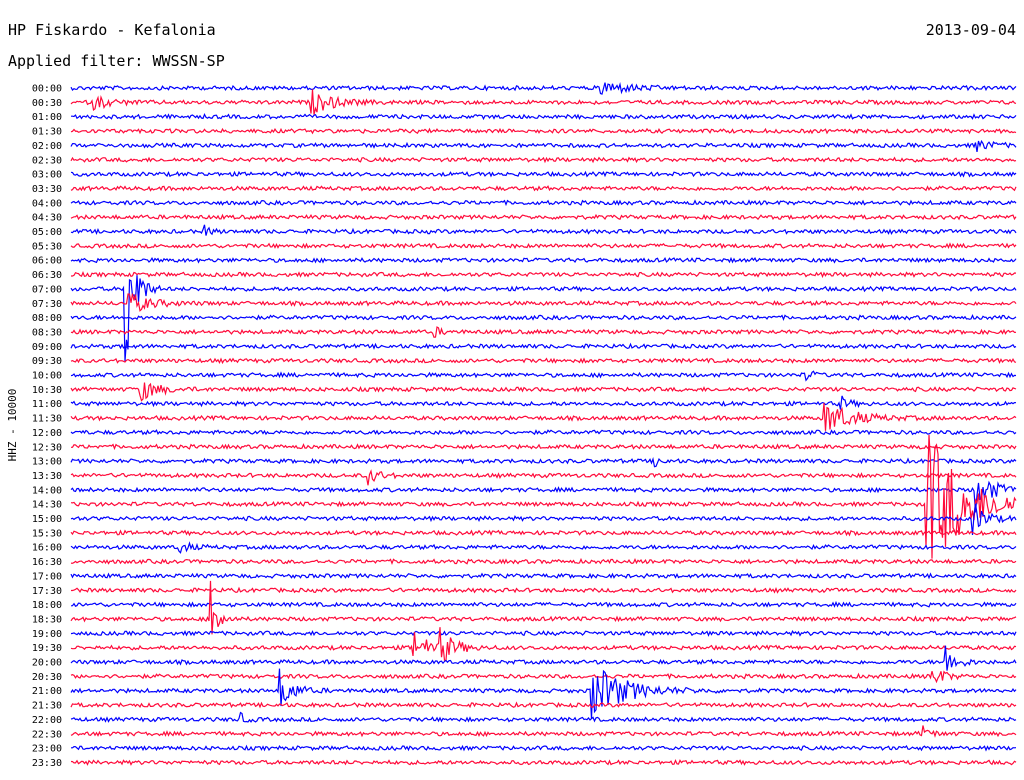 The height and width of the screenshot is (780, 1024). What do you see at coordinates (47, 289) in the screenshot?
I see `row-time-label: 07:00` at bounding box center [47, 289].